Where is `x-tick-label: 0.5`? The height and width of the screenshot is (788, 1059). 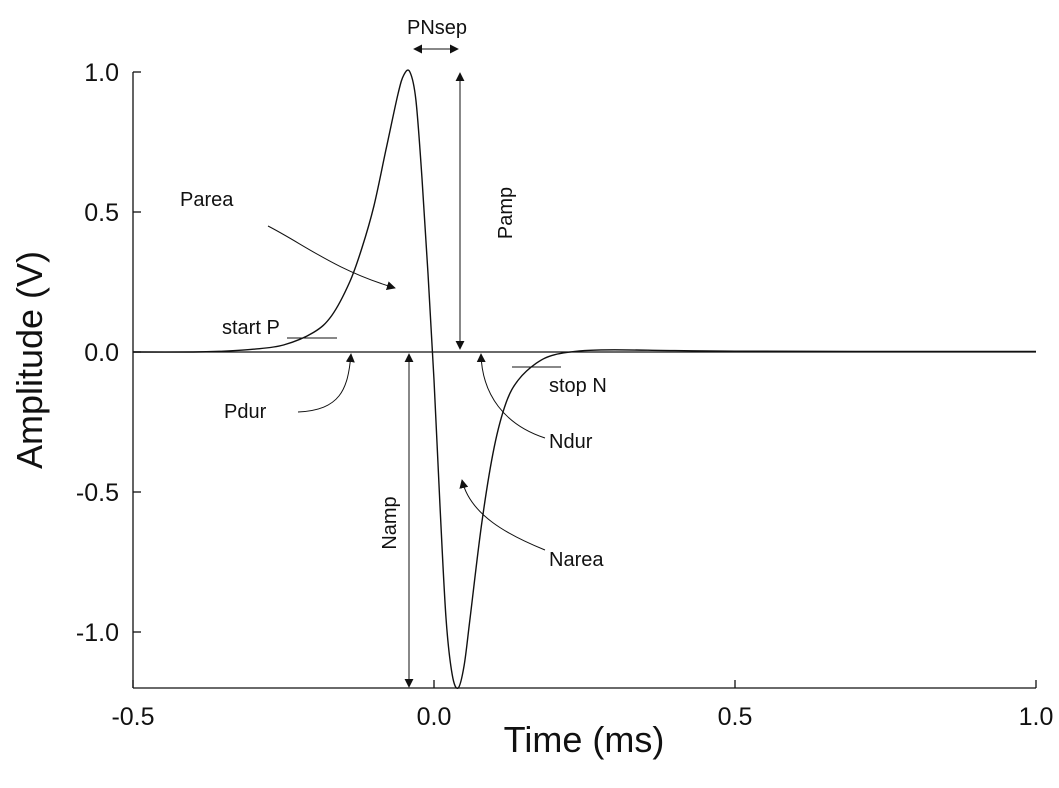 x-tick-label: 0.5 is located at coordinates (735, 717).